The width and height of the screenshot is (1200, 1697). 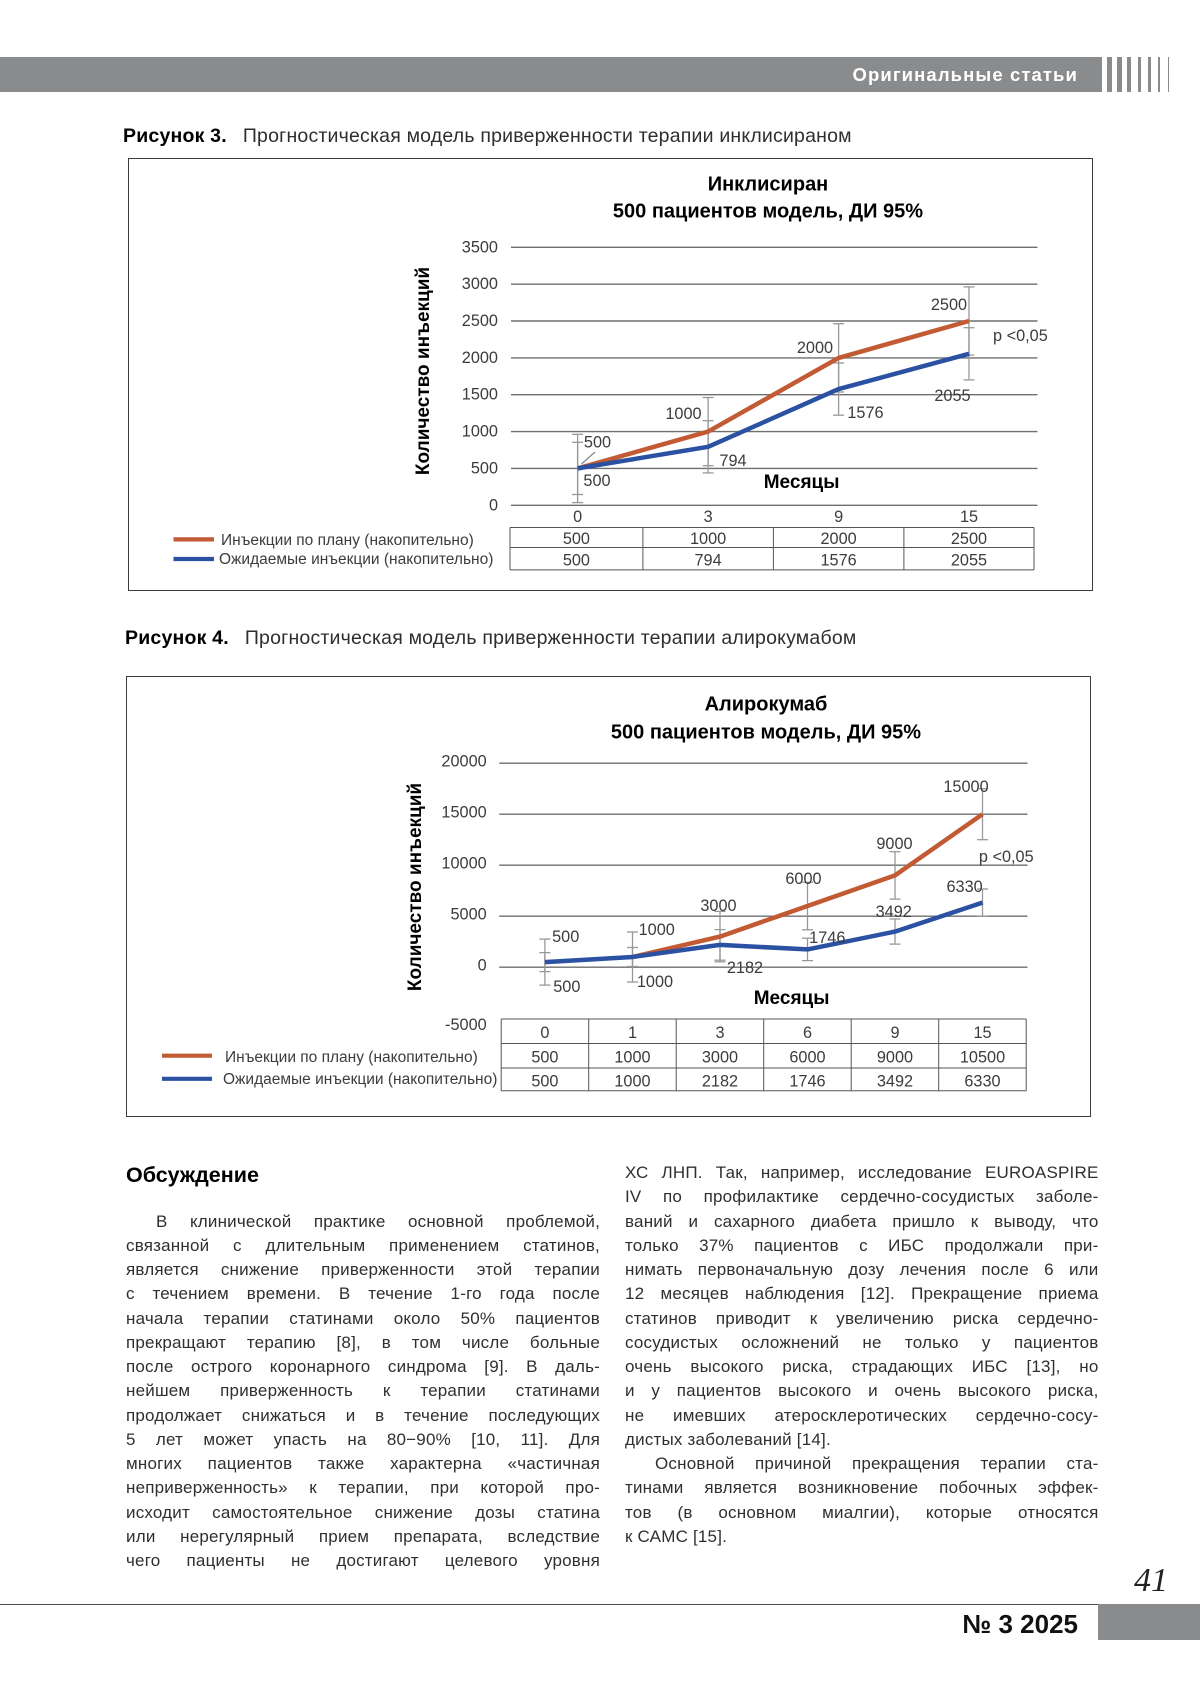 What do you see at coordinates (982, 1058) in the screenshot?
I see `svg-text: 10500` at bounding box center [982, 1058].